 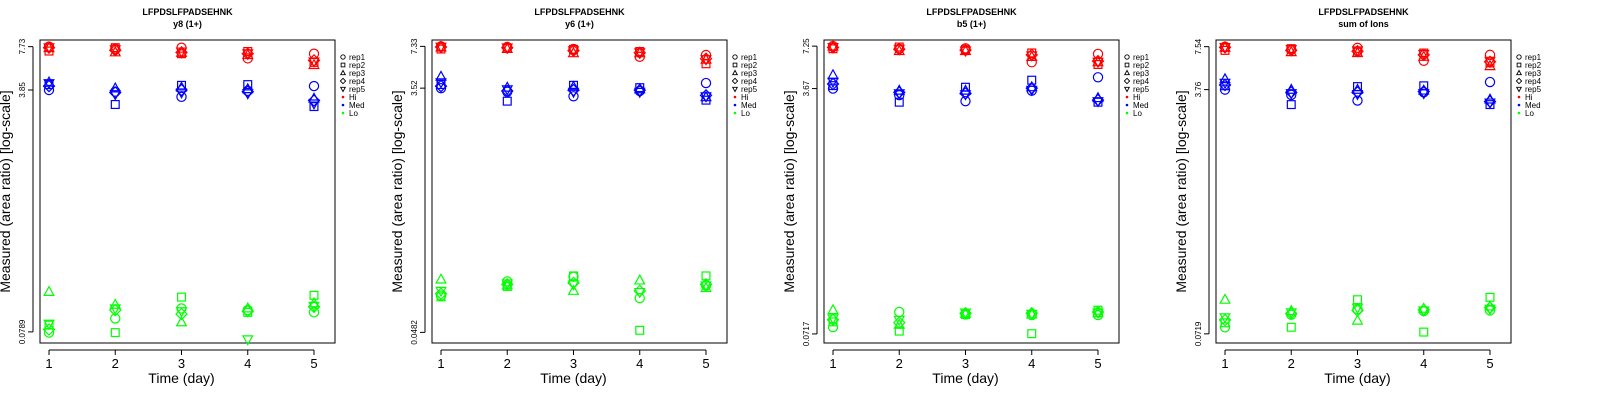 What do you see at coordinates (806, 46) in the screenshot?
I see `y-tick-label: 7.25` at bounding box center [806, 46].